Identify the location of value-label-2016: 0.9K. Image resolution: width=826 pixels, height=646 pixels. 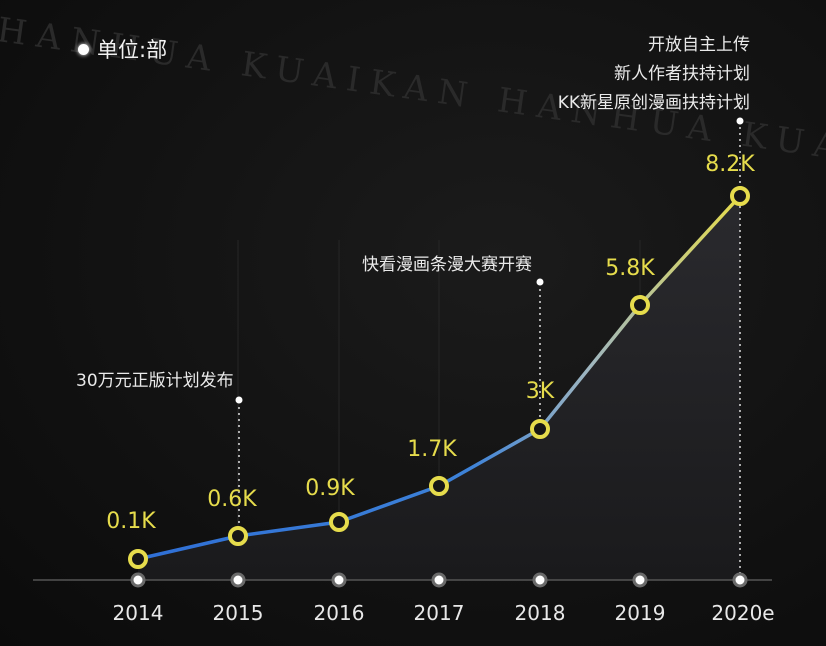
(330, 488).